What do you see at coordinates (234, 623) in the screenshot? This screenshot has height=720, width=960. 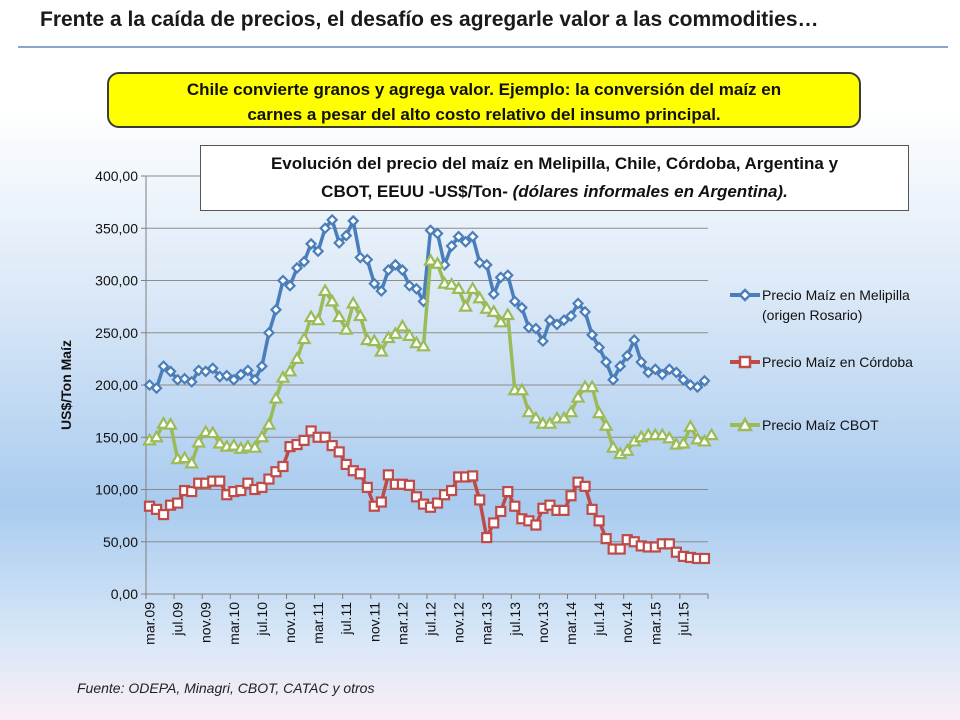 I see `x-tick-label: mar.10` at bounding box center [234, 623].